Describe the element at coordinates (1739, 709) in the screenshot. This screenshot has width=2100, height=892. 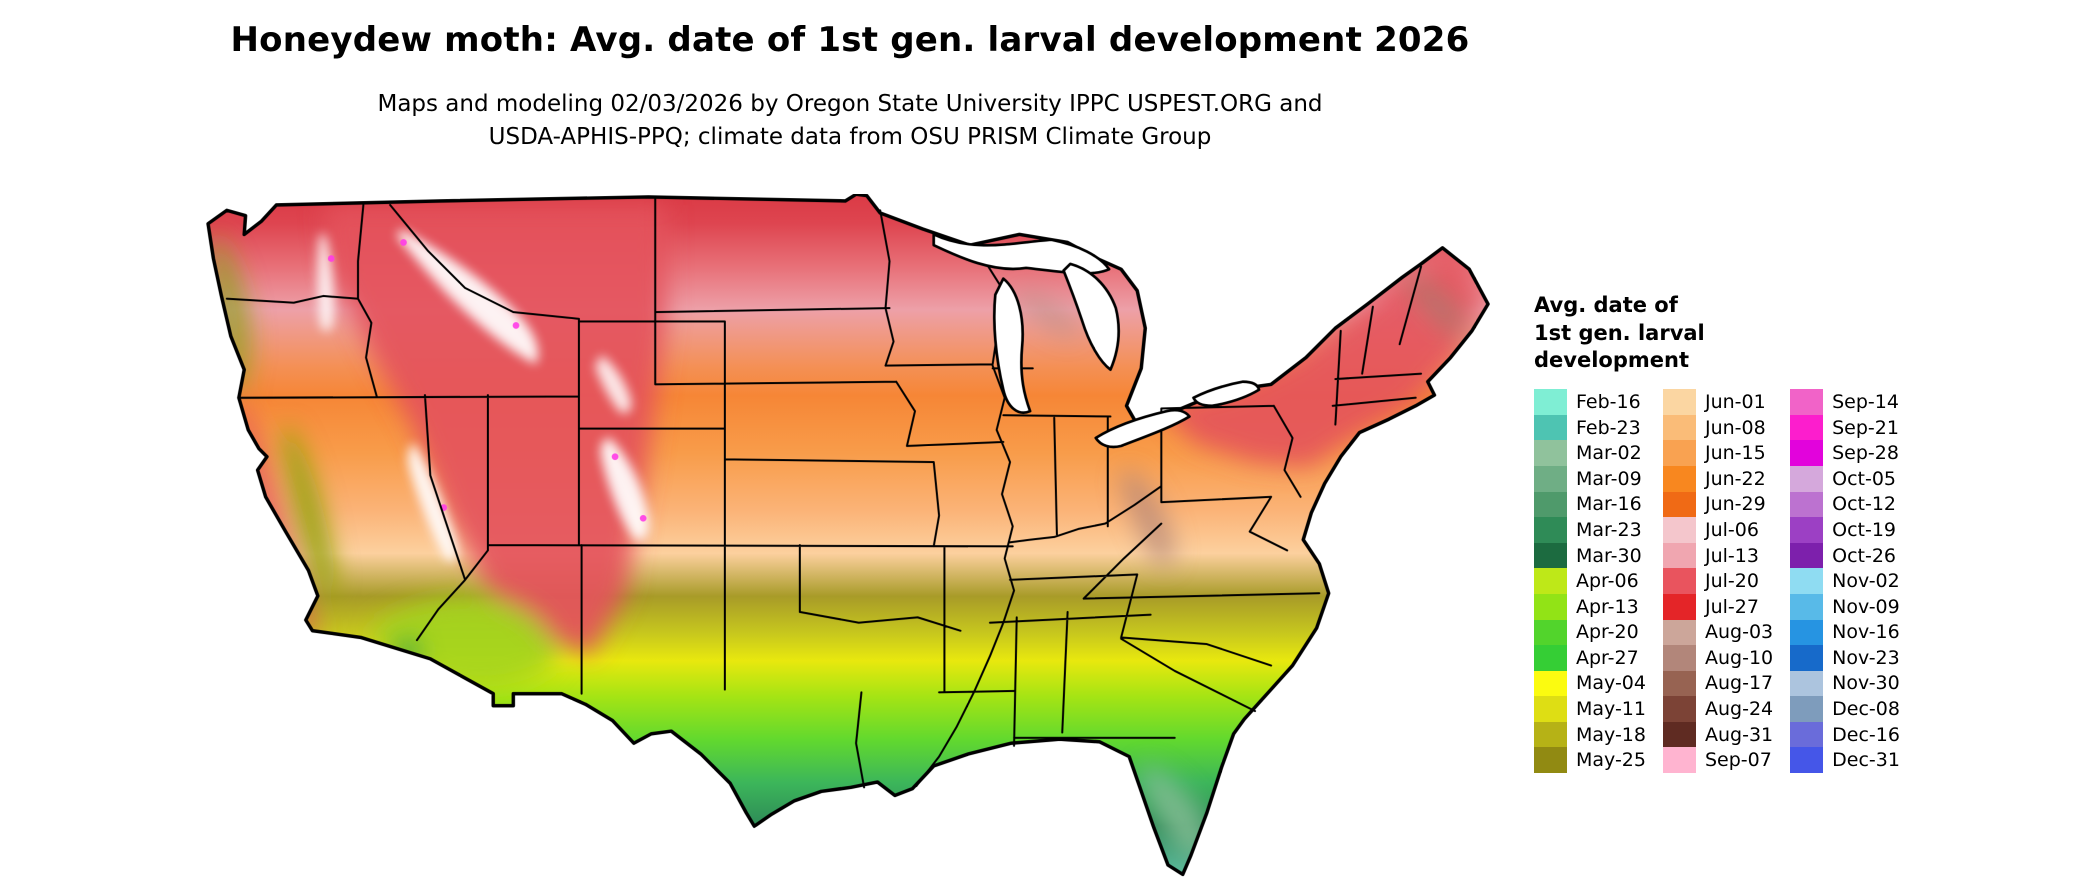
I see `legend-entry-label: Aug-24` at that location.